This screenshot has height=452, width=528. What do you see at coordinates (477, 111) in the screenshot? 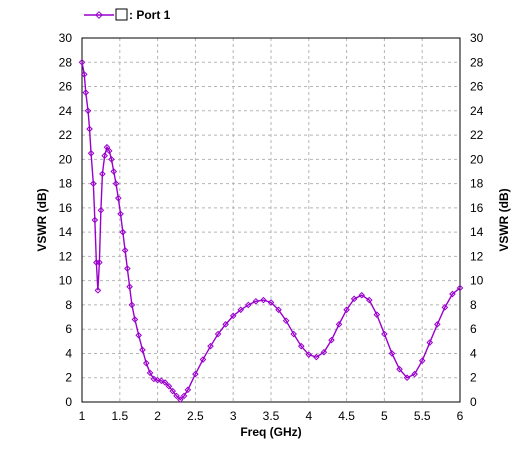
I see `y-tick-label-right: 24` at bounding box center [477, 111].